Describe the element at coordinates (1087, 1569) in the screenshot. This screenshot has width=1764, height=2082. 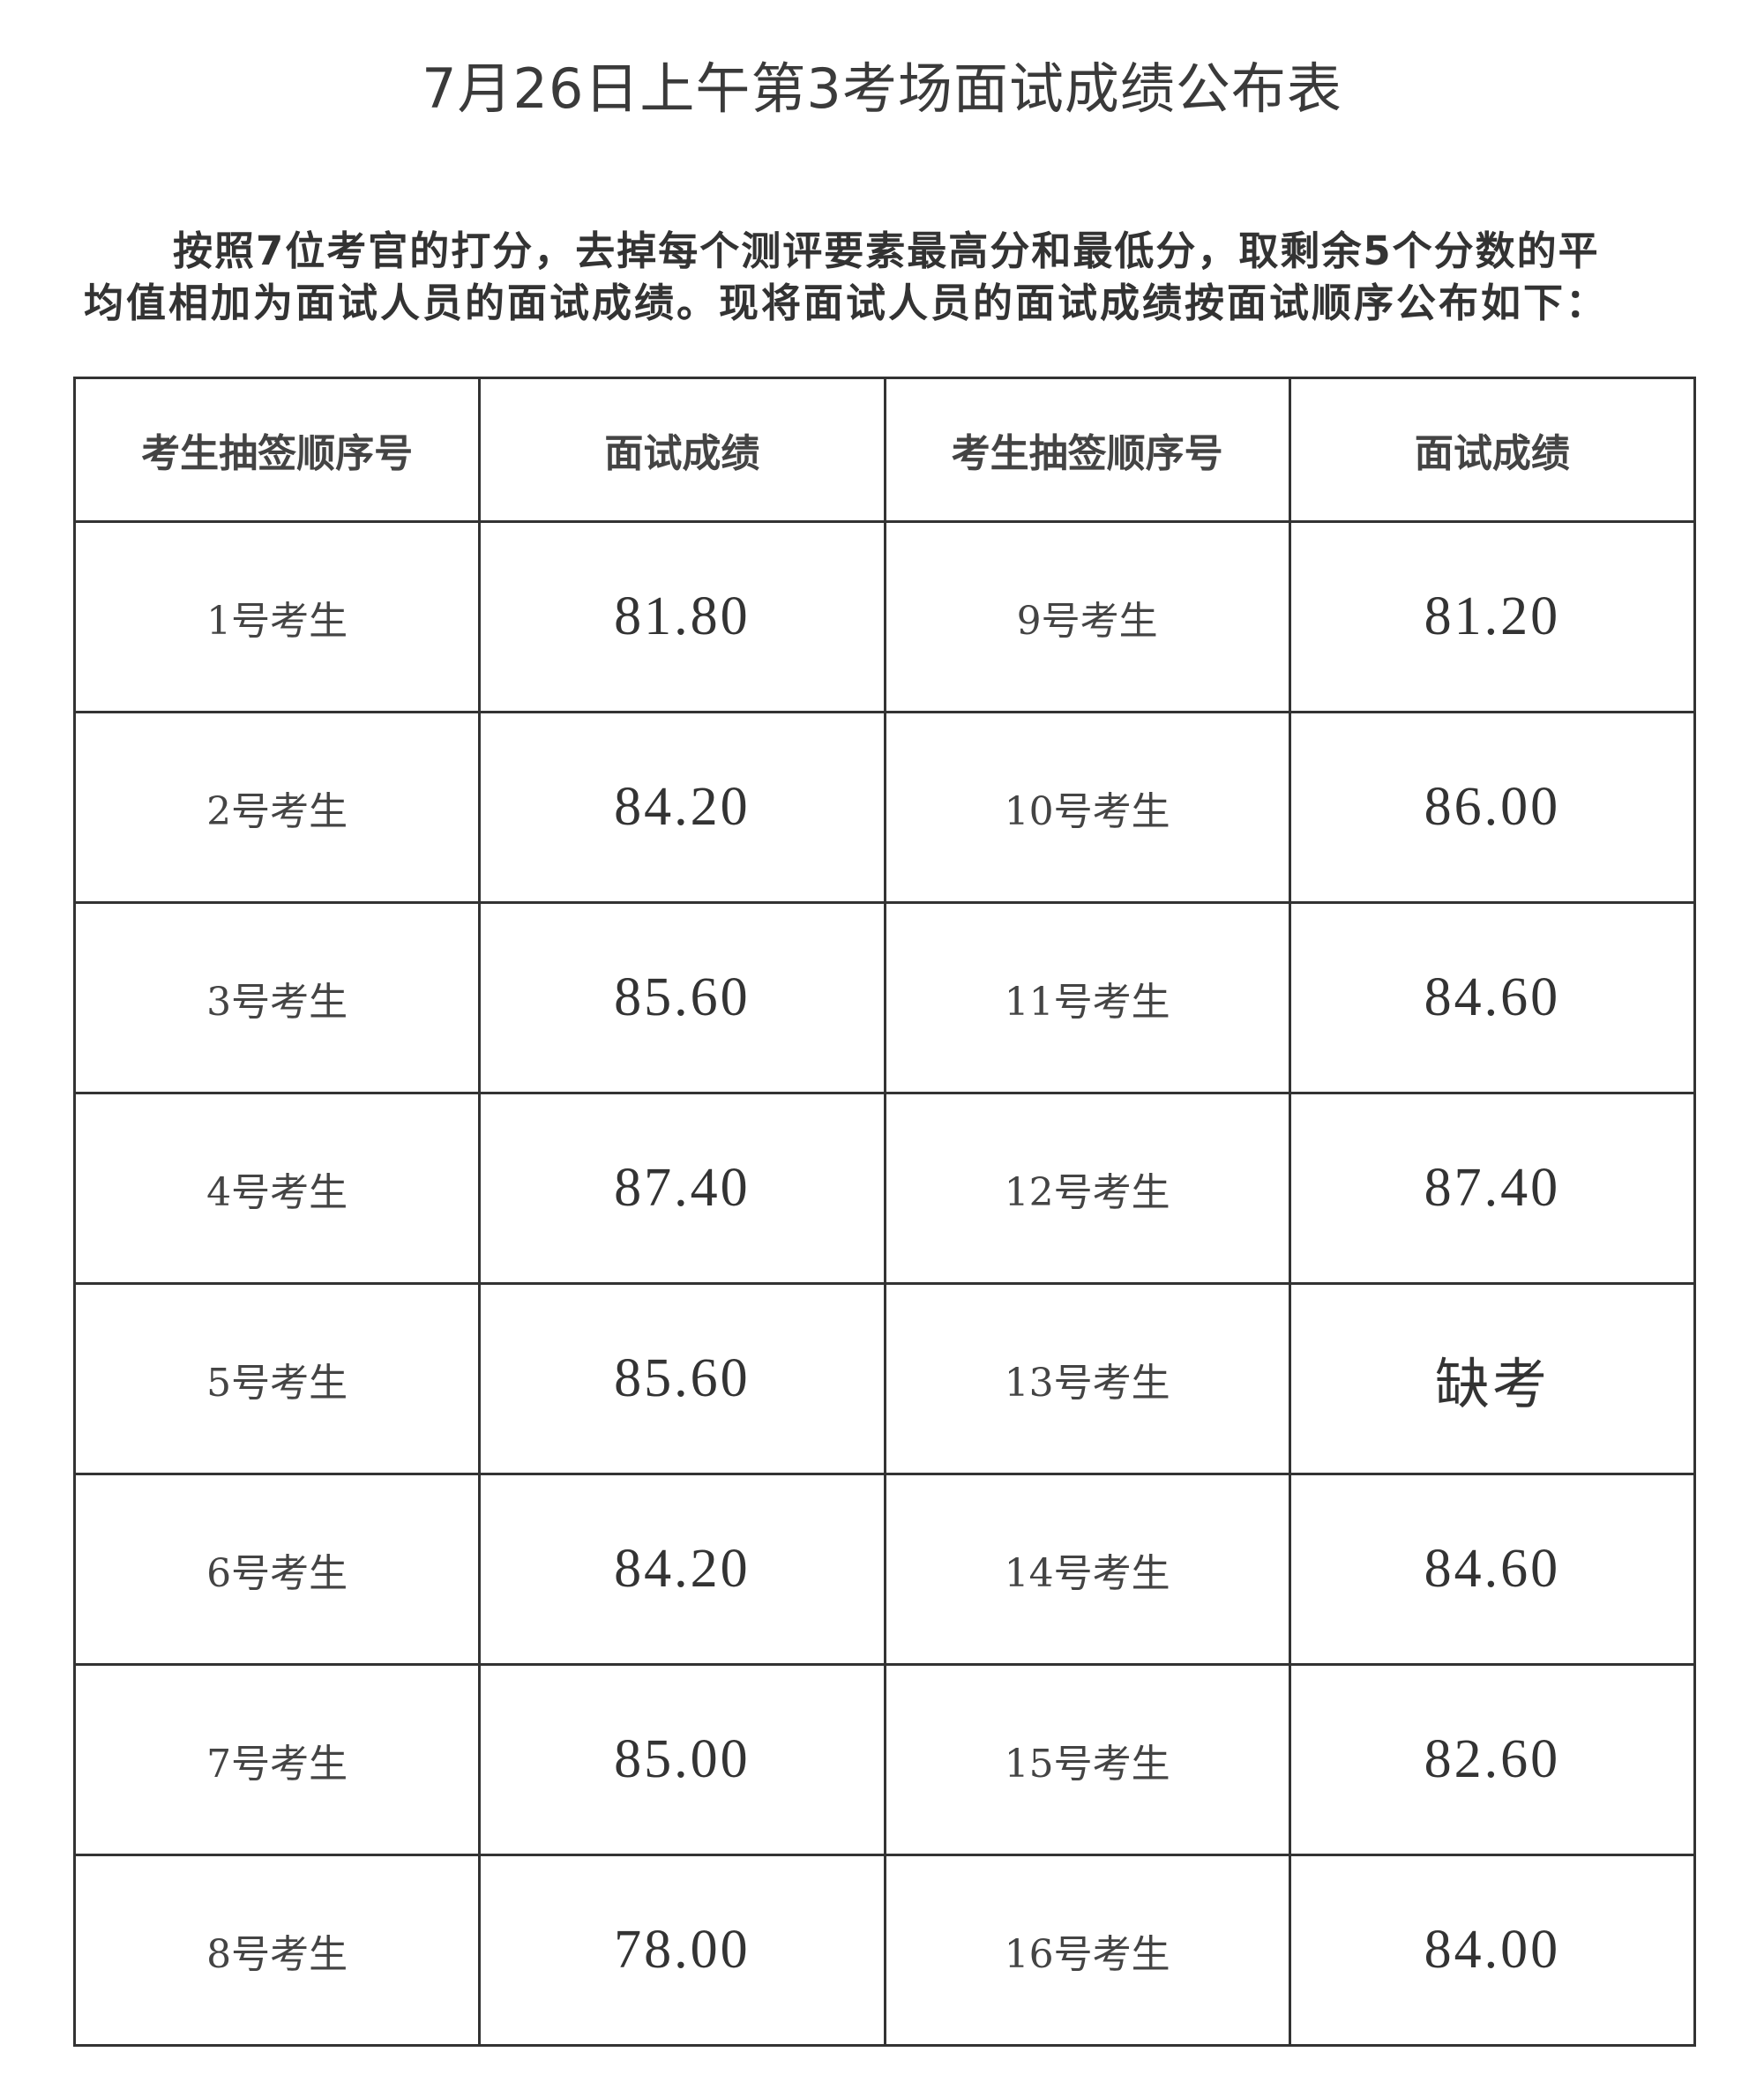
I see `candidate-cell: 14号考生` at that location.